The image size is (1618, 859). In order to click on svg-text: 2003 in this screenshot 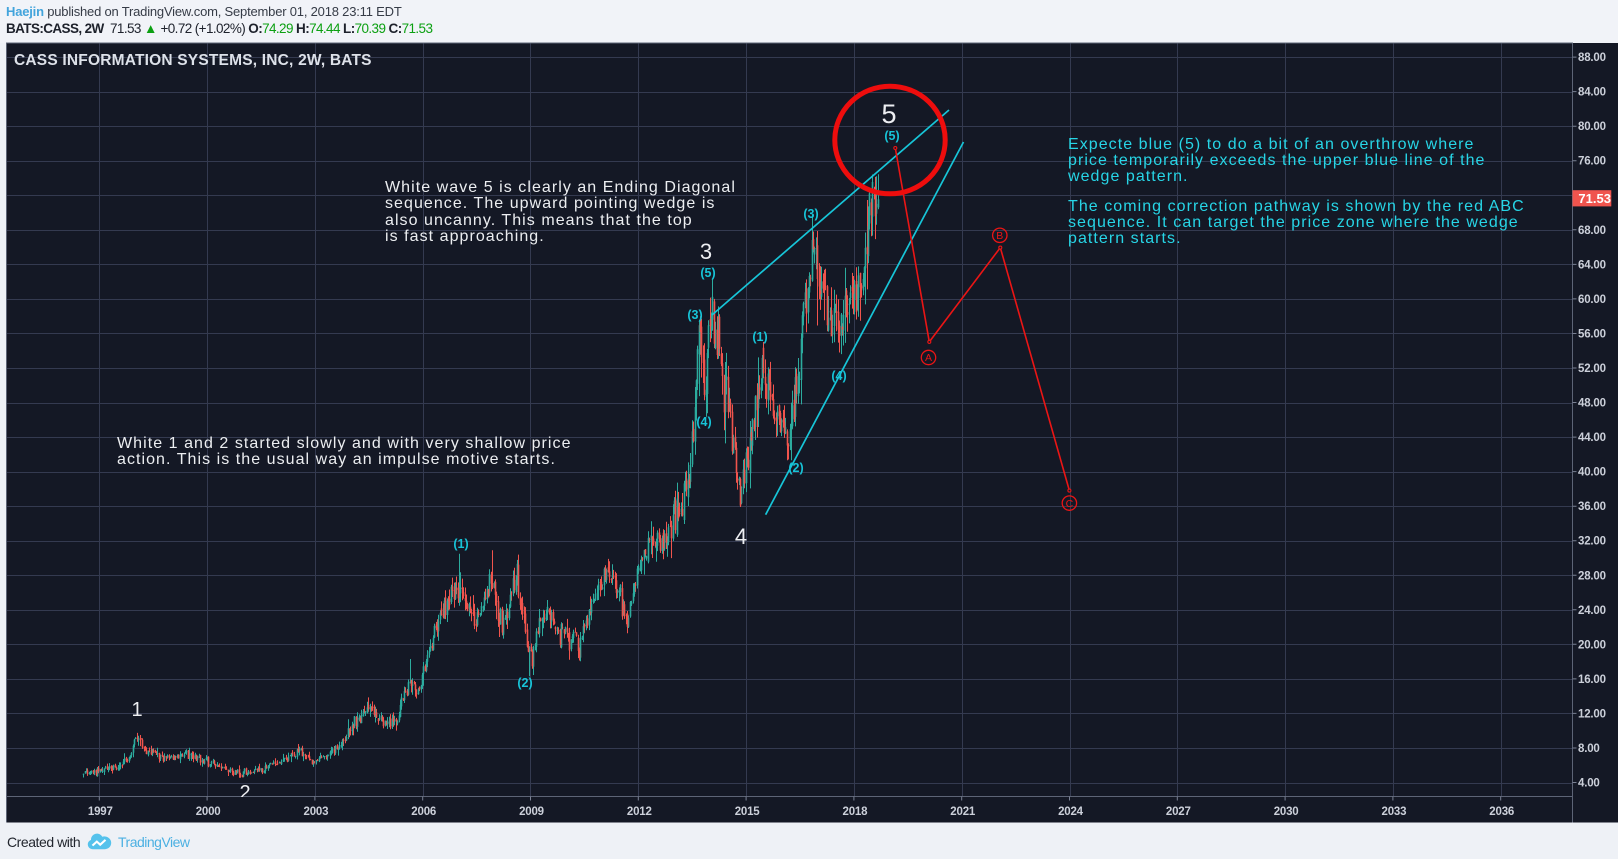, I will do `click(316, 812)`.